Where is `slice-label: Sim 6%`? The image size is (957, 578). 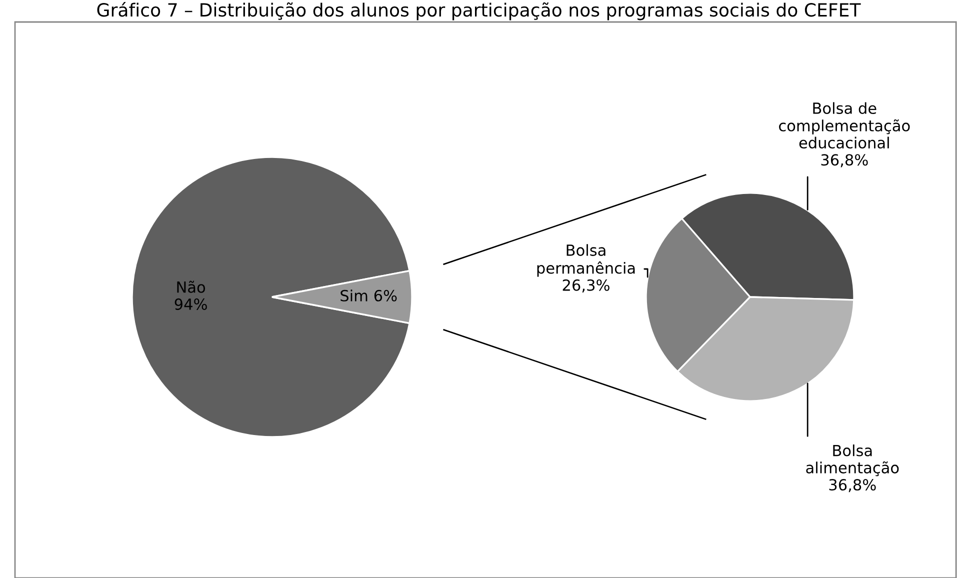
slice-label: Sim 6% is located at coordinates (368, 296).